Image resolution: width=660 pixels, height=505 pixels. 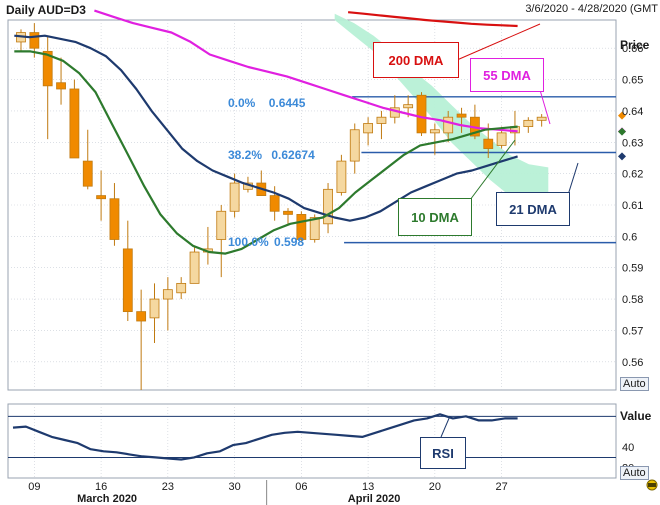 I want to click on callout-200-dma: 200 DMA, so click(x=416, y=60).